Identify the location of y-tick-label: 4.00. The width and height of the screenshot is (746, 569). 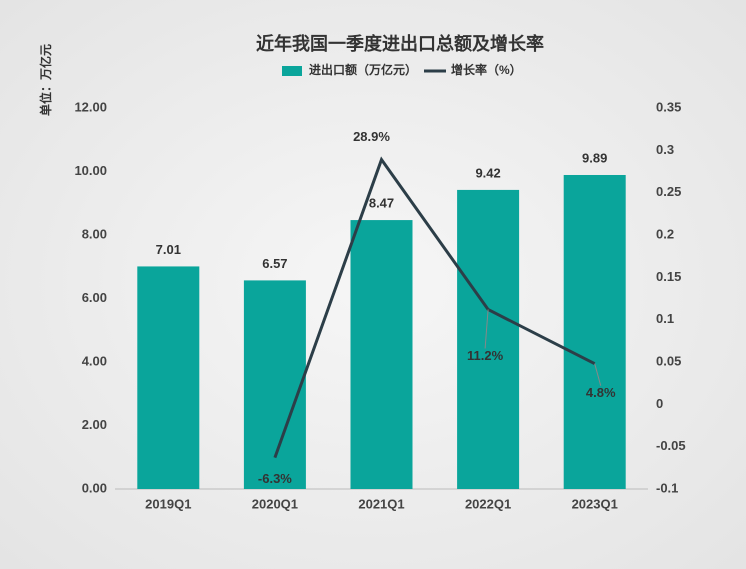
(94, 360).